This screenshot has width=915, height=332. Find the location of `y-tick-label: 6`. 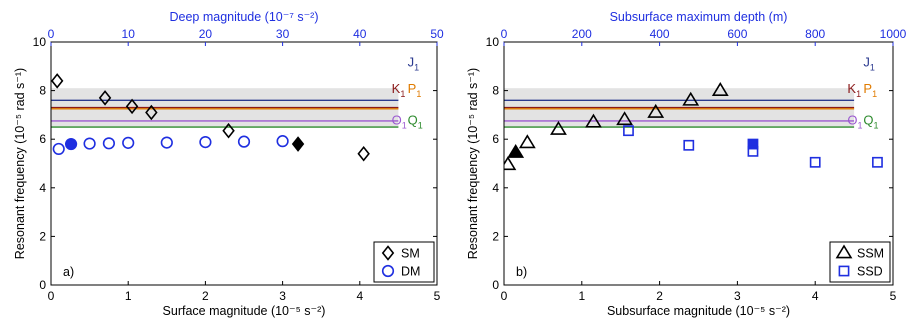

y-tick-label: 6 is located at coordinates (42, 139).